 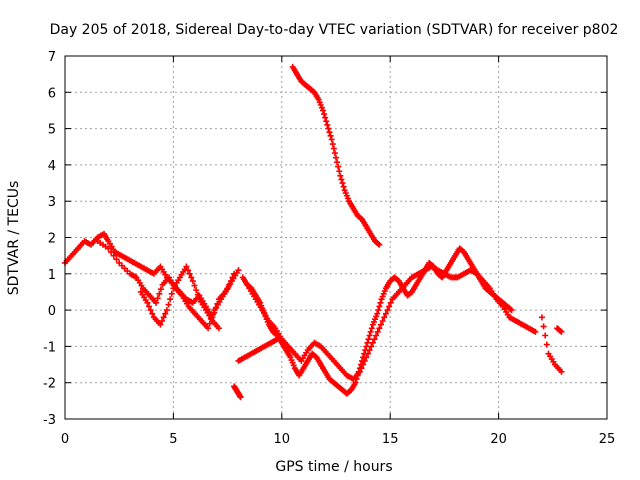 What do you see at coordinates (390, 439) in the screenshot?
I see `x-tick-label: 15` at bounding box center [390, 439].